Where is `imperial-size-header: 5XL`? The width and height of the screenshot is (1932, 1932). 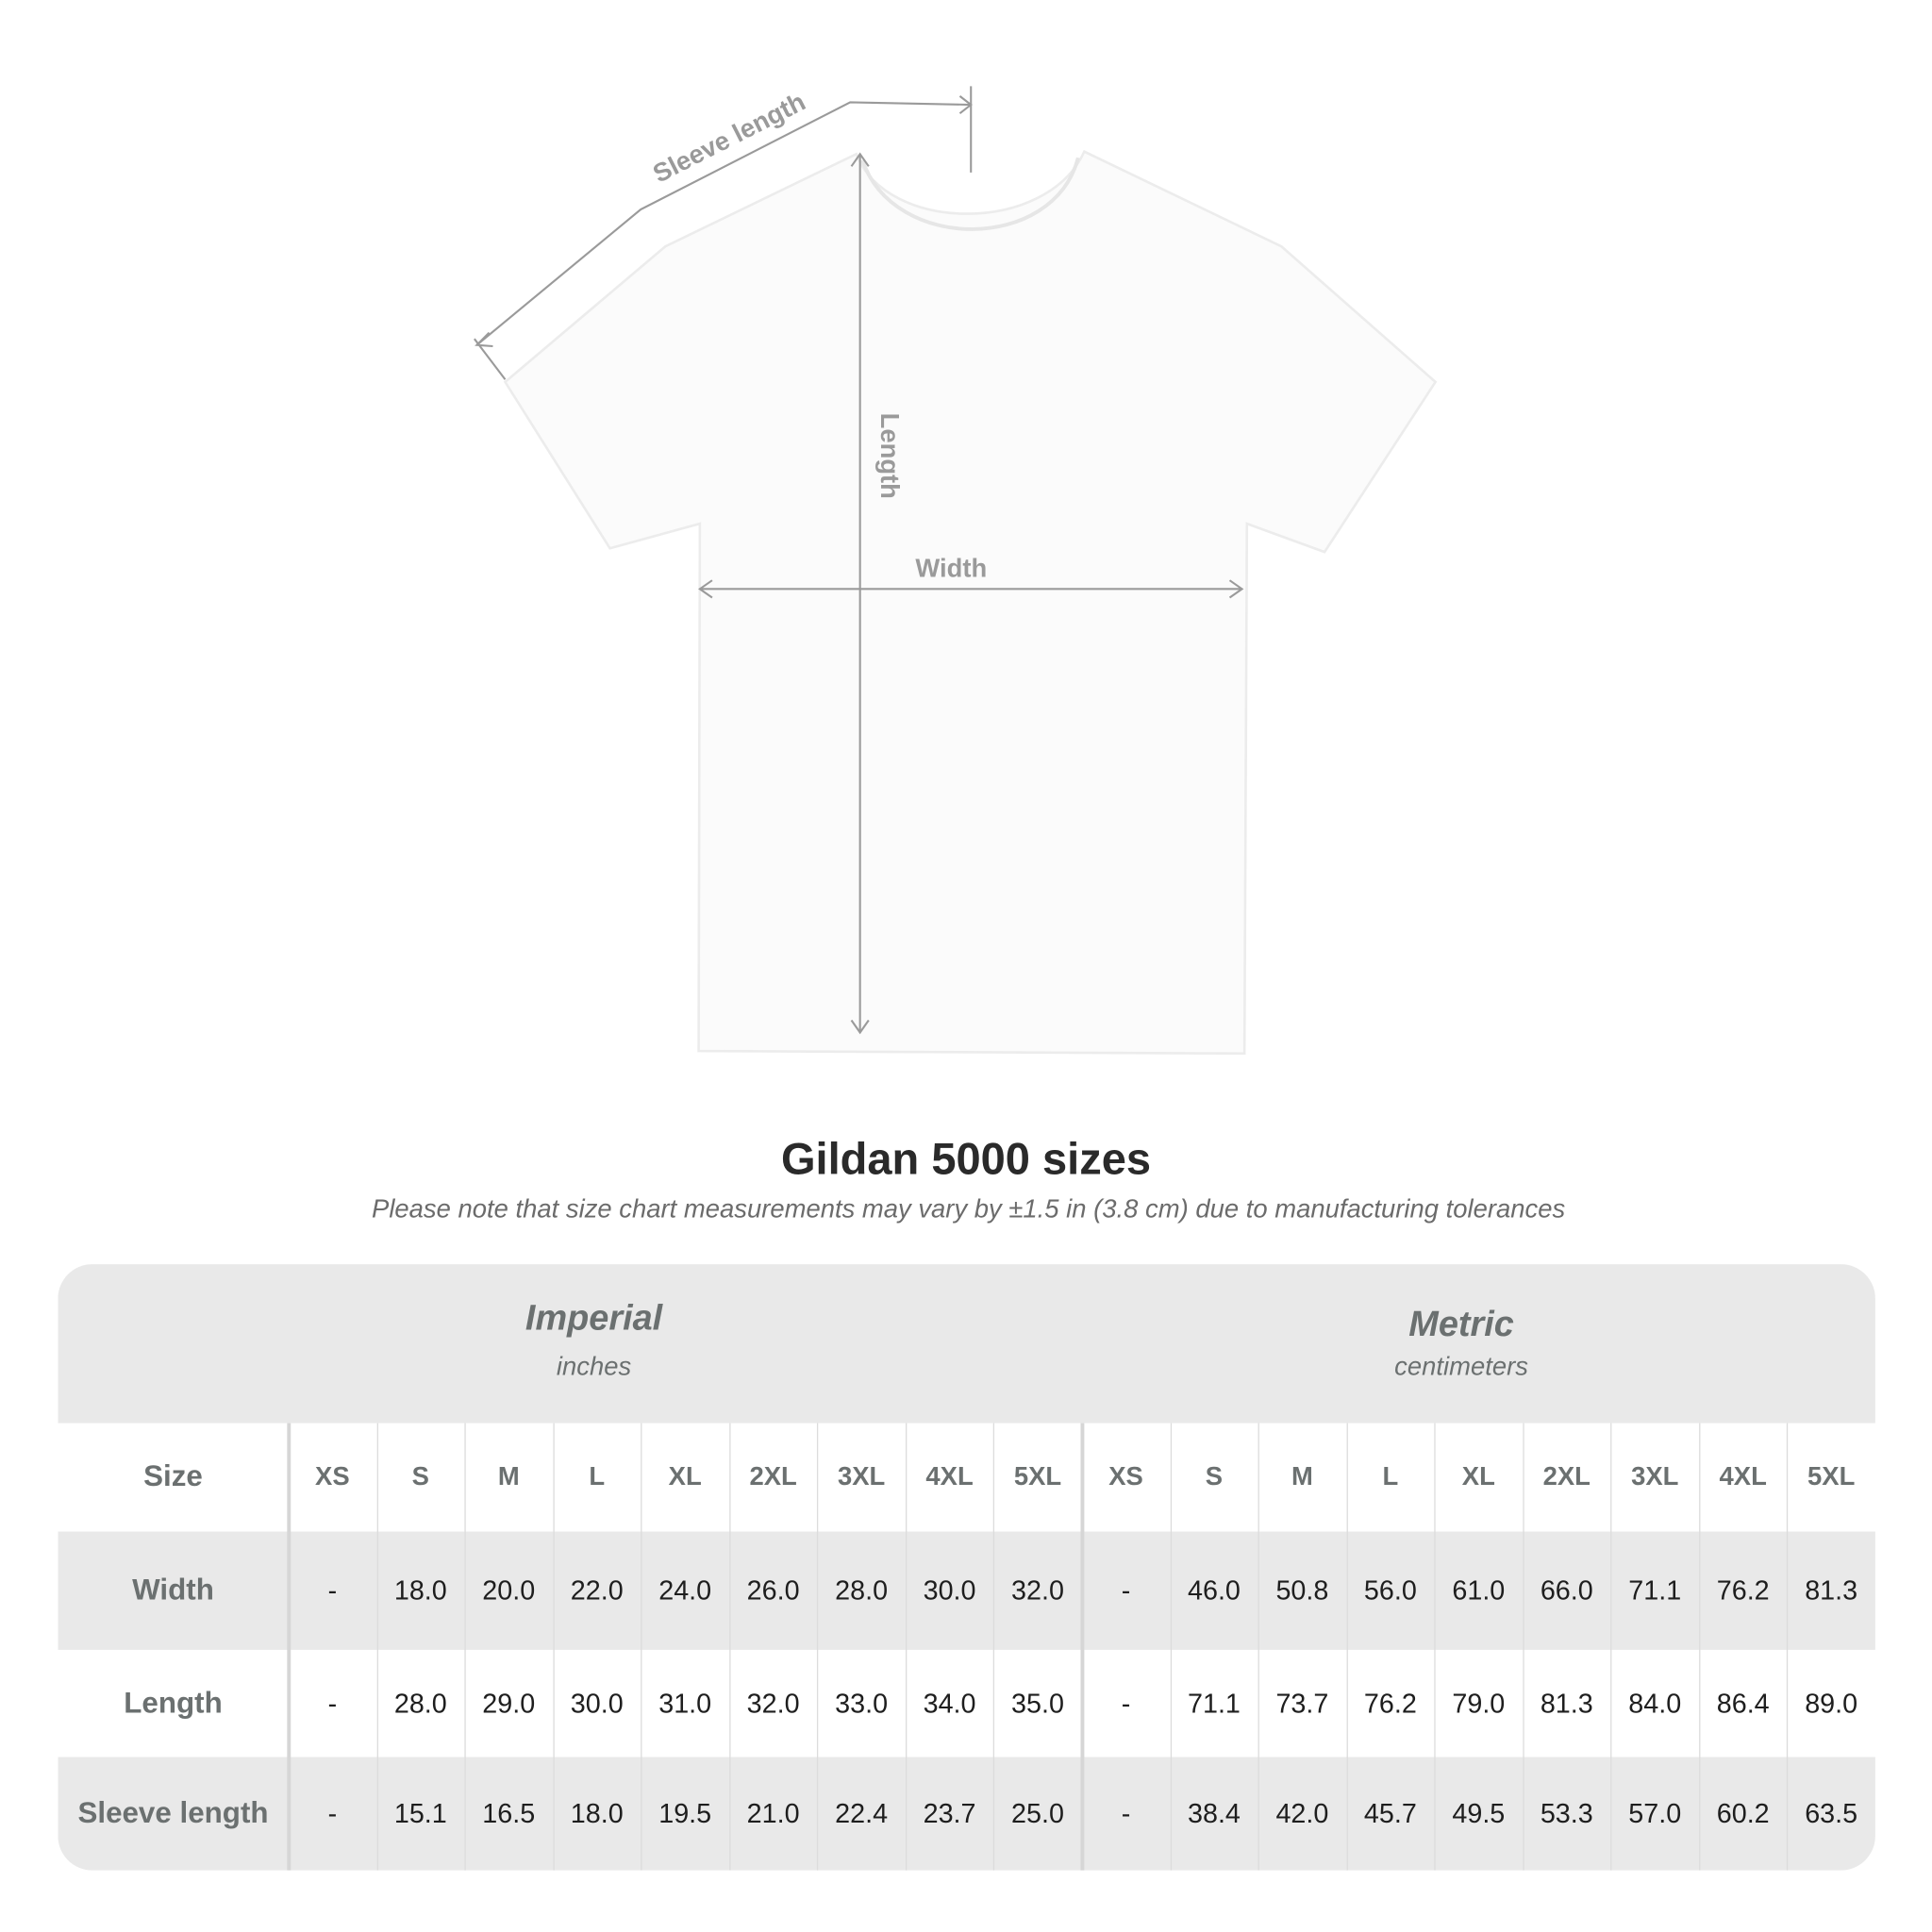
imperial-size-header: 5XL is located at coordinates (1037, 1476).